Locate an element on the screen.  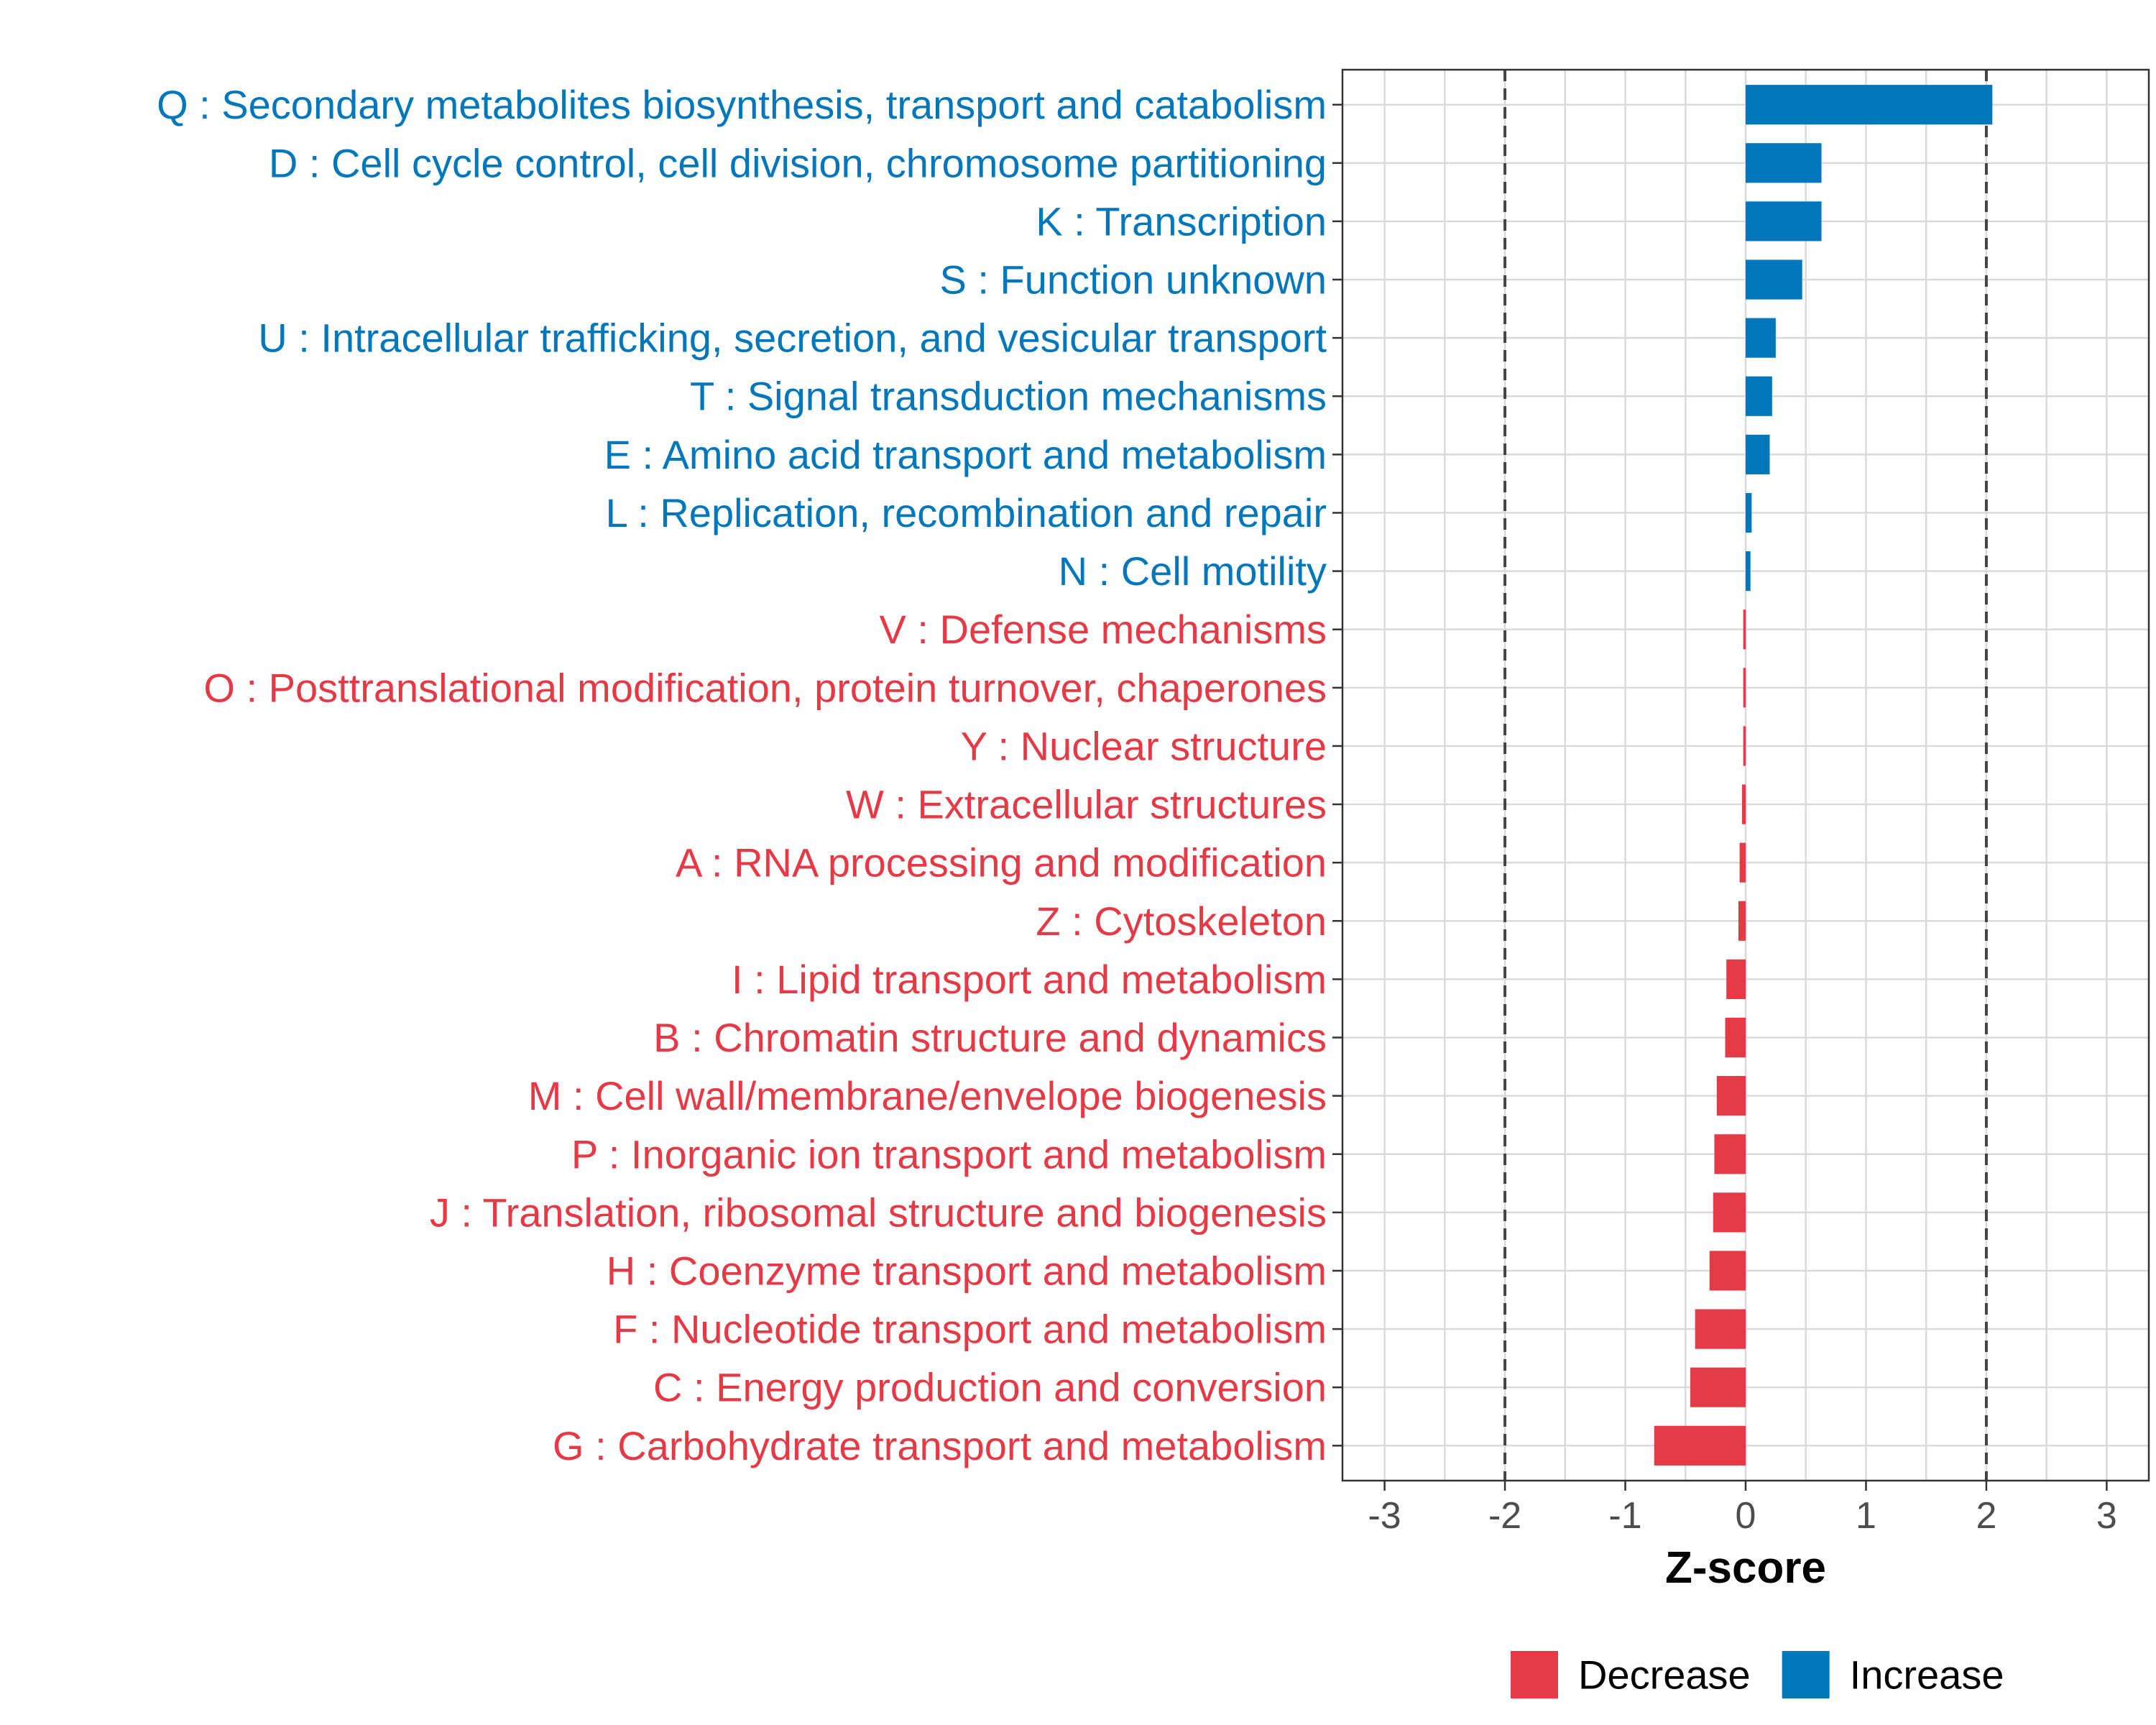
bar-p is located at coordinates (1730, 1154).